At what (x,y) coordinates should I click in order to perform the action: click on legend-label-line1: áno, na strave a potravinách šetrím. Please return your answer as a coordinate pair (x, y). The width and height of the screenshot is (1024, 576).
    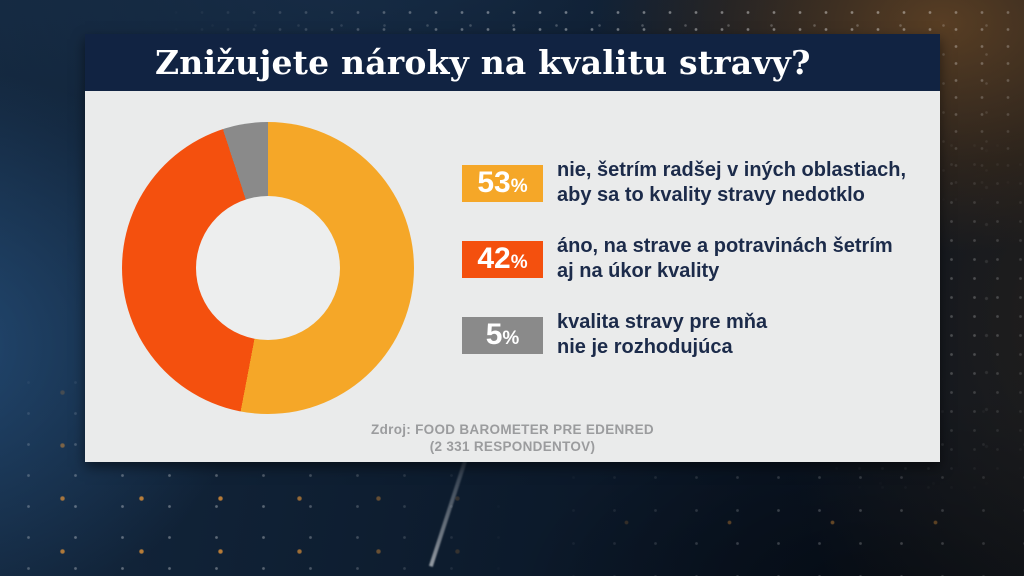
    Looking at the image, I should click on (725, 246).